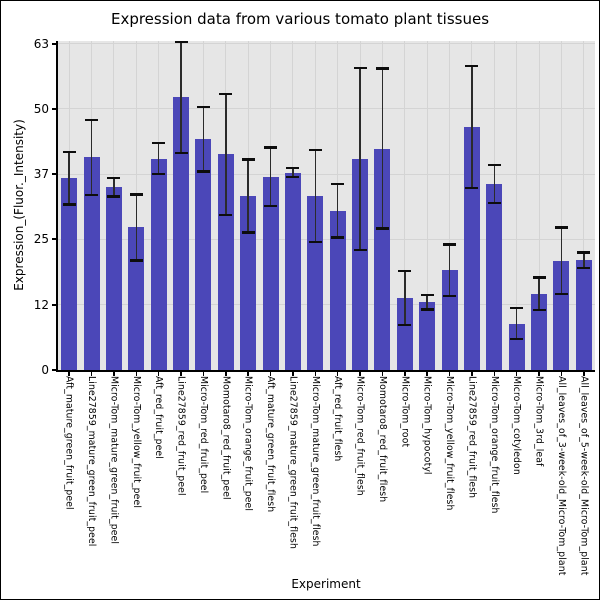 This screenshot has width=600, height=600. I want to click on y-tick-label: 25, so click(41, 239).